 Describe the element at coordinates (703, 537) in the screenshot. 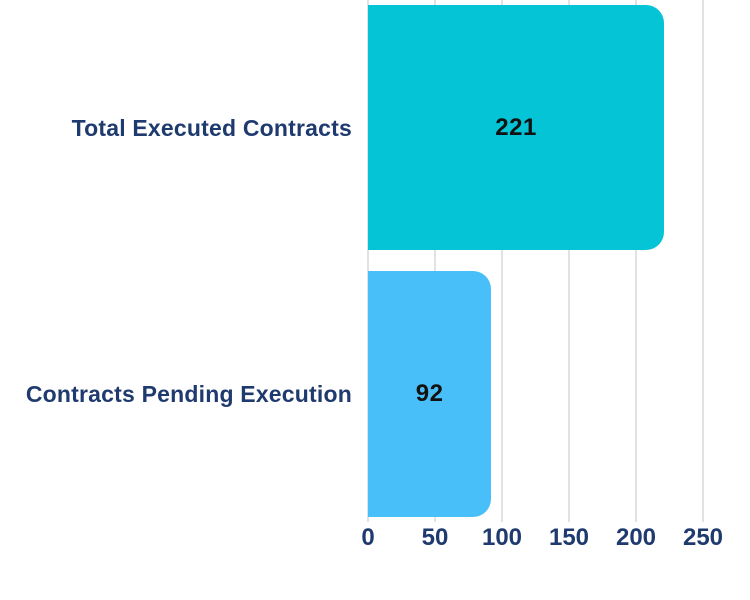

I see `x-tick-label-250: 250` at that location.